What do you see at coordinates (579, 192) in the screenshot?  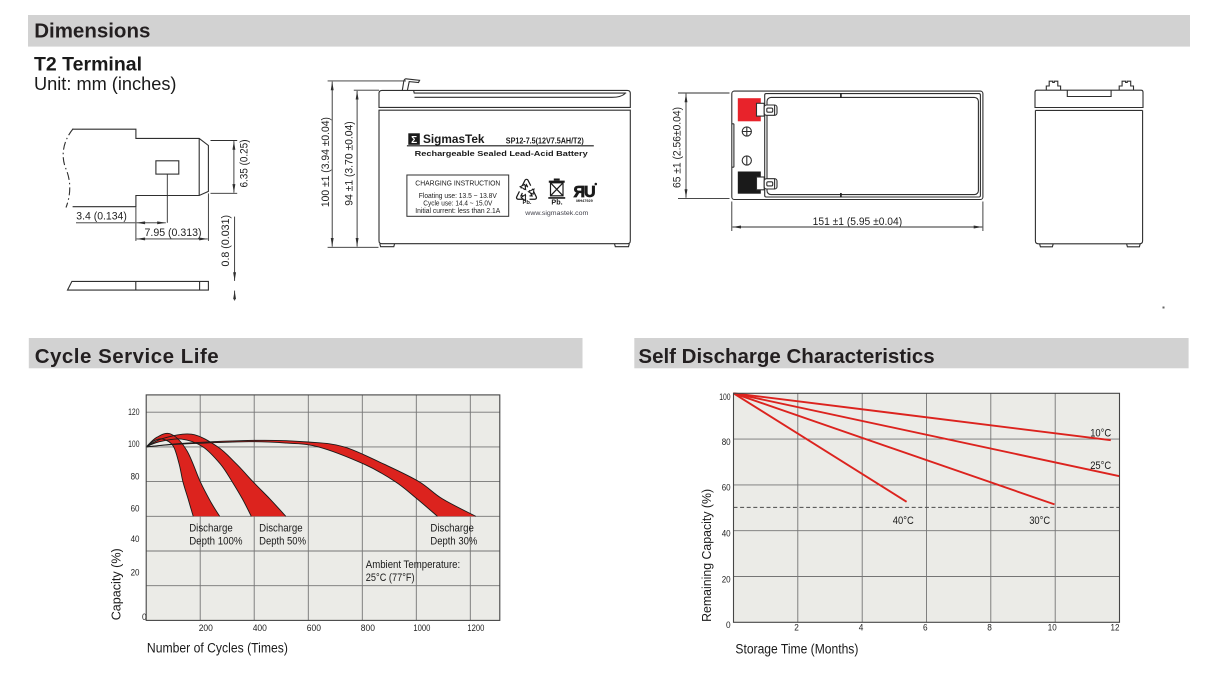 I see `svg-text: R` at bounding box center [579, 192].